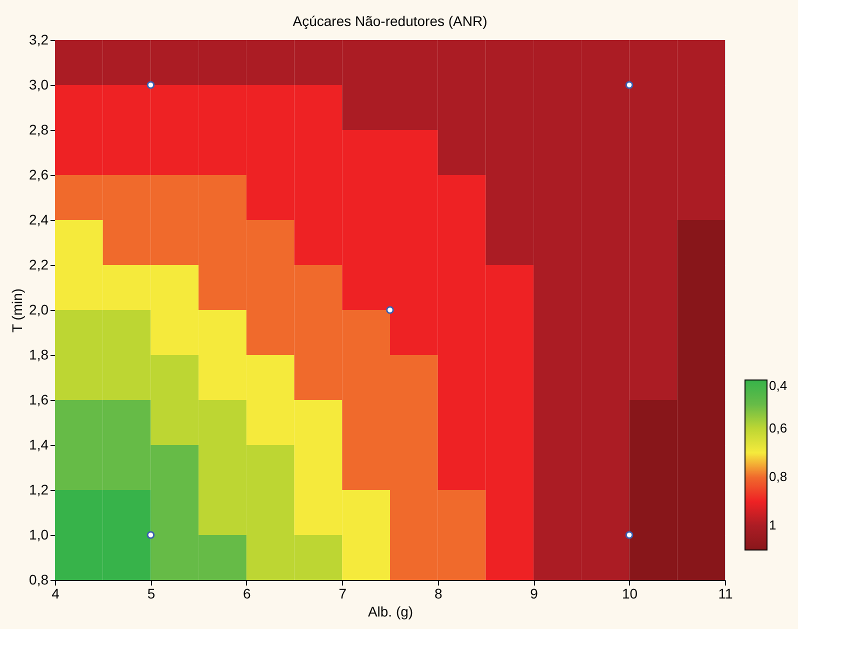 This screenshot has width=850, height=655. What do you see at coordinates (772, 525) in the screenshot?
I see `color-bar-label: 1` at bounding box center [772, 525].